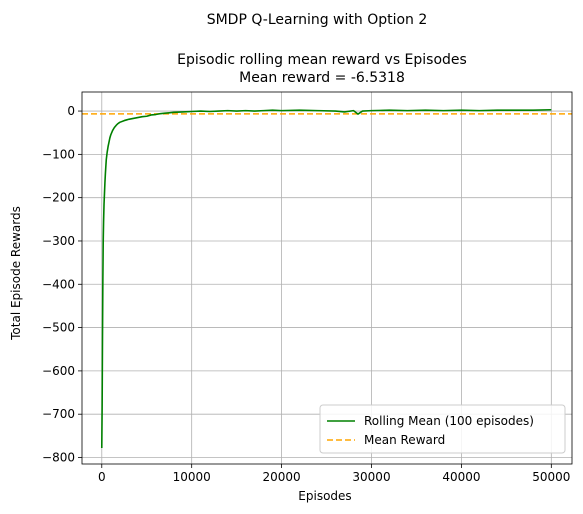  I want to click on y-tick-label: −600, so click(58, 371).